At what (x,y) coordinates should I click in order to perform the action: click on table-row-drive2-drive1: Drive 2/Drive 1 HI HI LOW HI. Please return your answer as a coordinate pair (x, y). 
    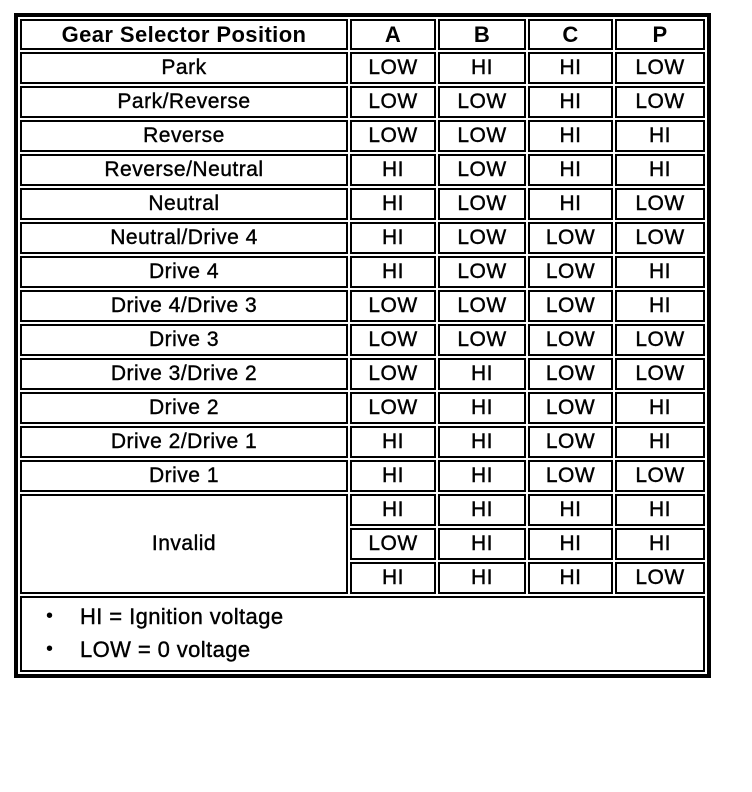
    Looking at the image, I should click on (362, 442).